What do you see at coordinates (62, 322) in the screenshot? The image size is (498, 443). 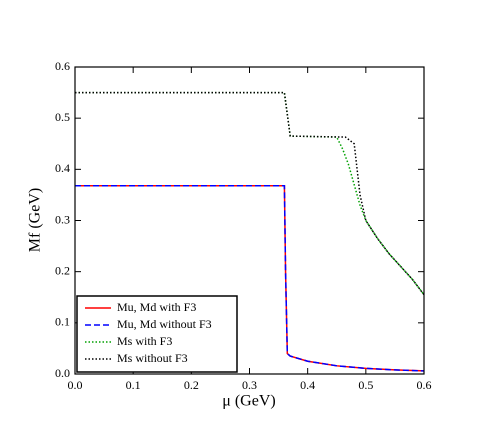 I see `y-tick-label: 0.1` at bounding box center [62, 322].